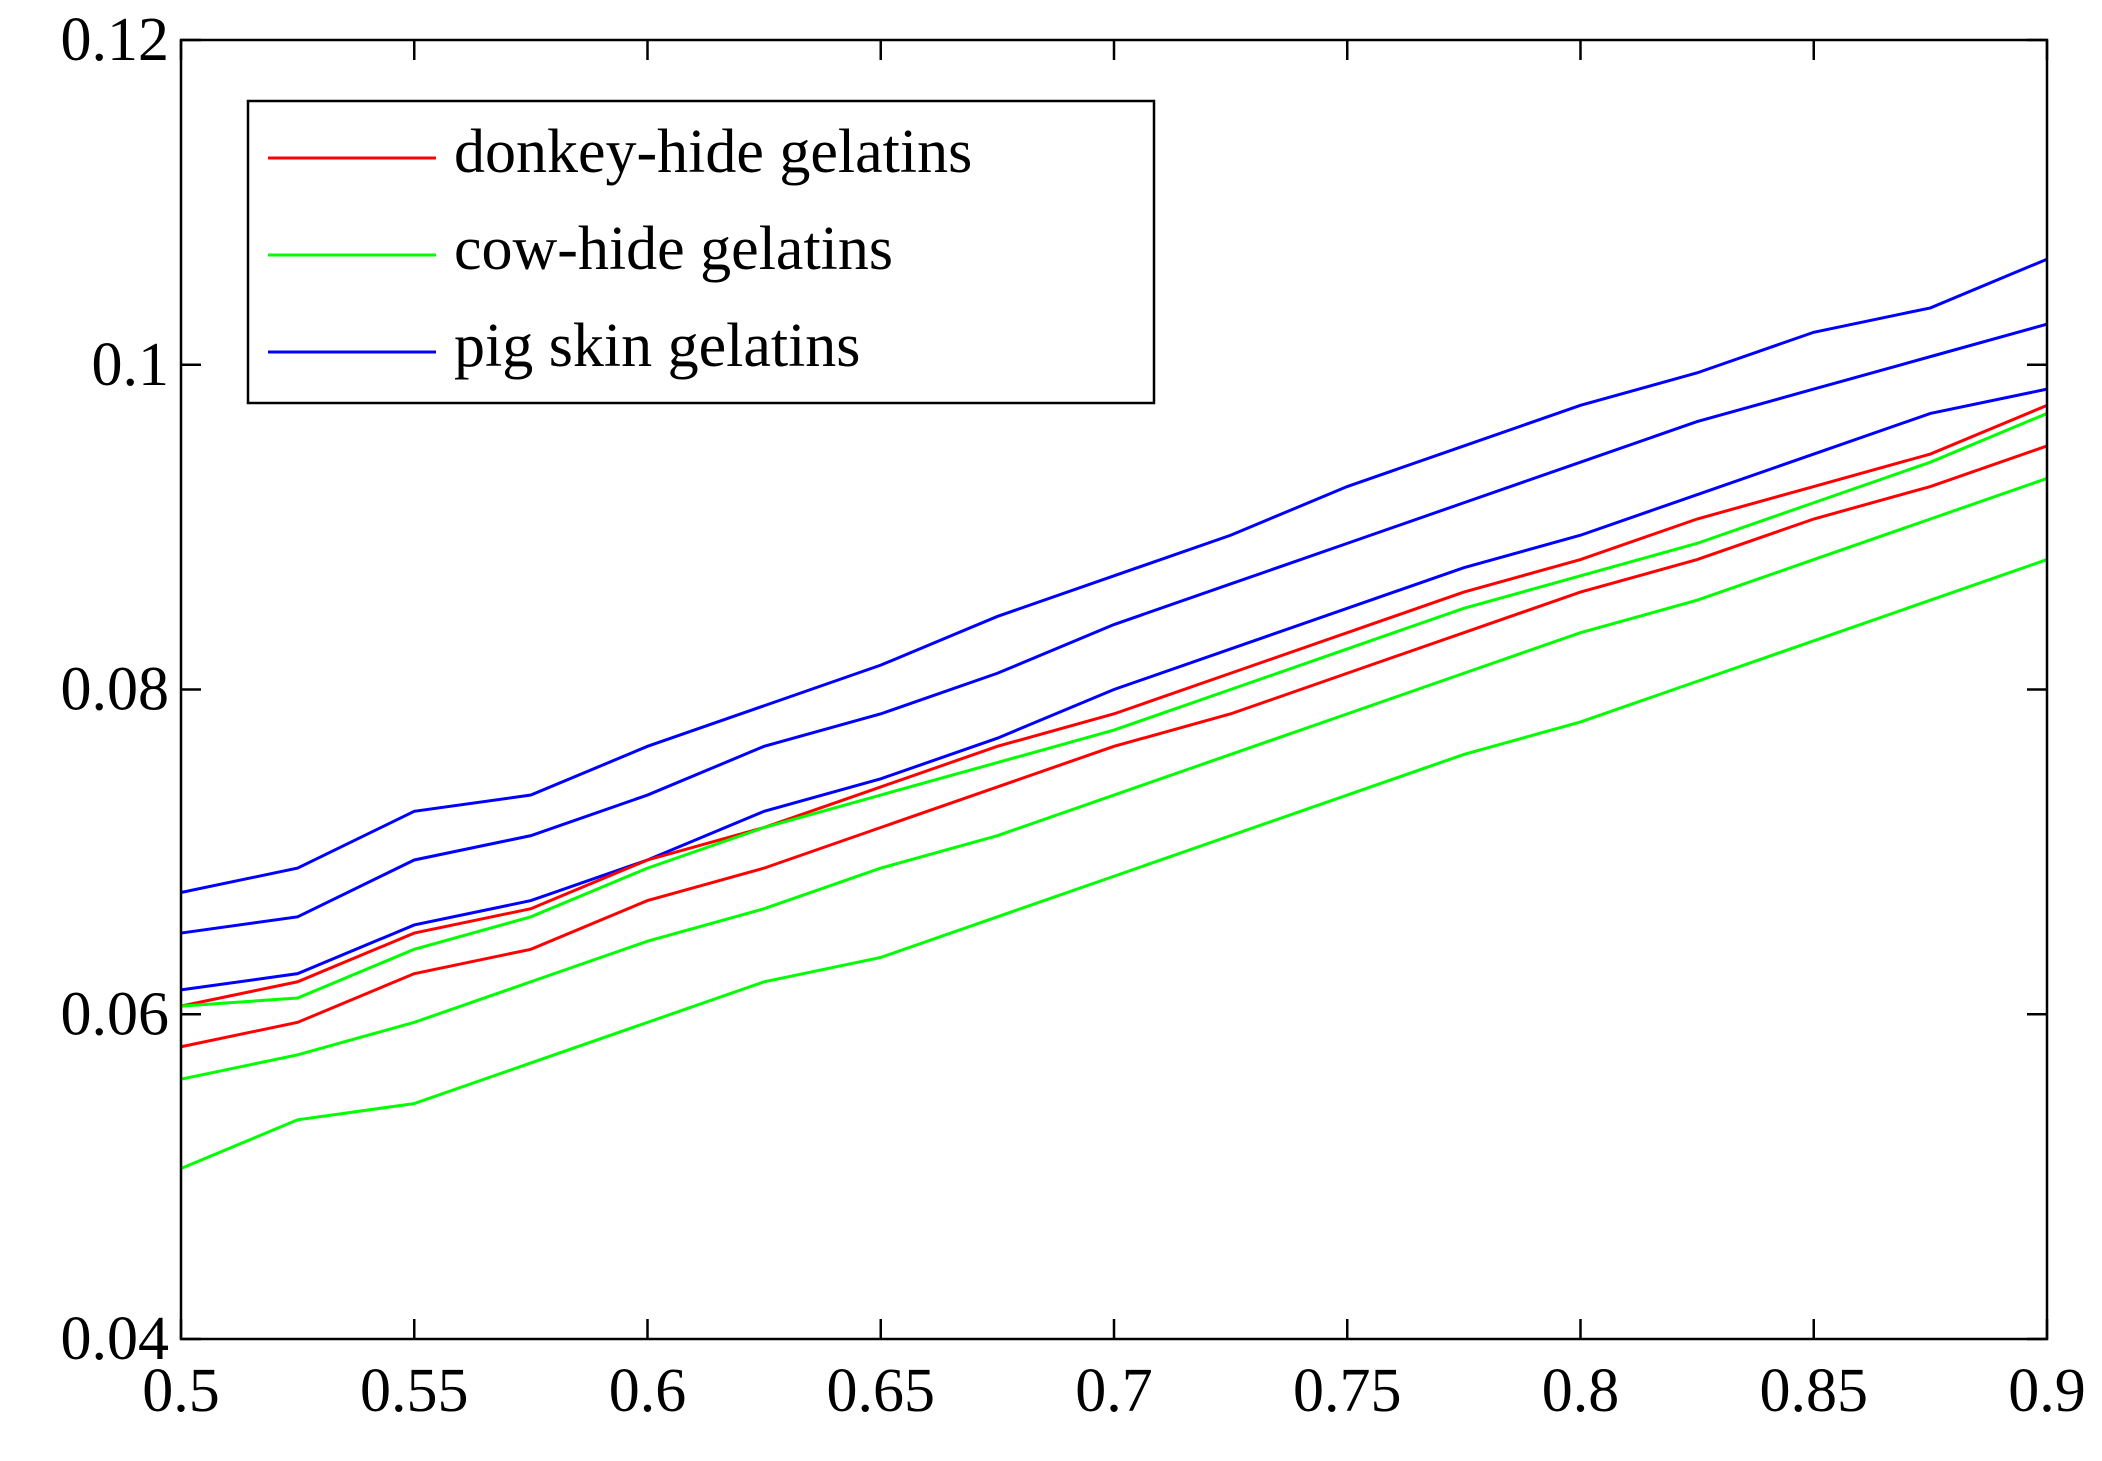  Describe the element at coordinates (131, 365) in the screenshot. I see `y-tick-label: 0.1` at that location.